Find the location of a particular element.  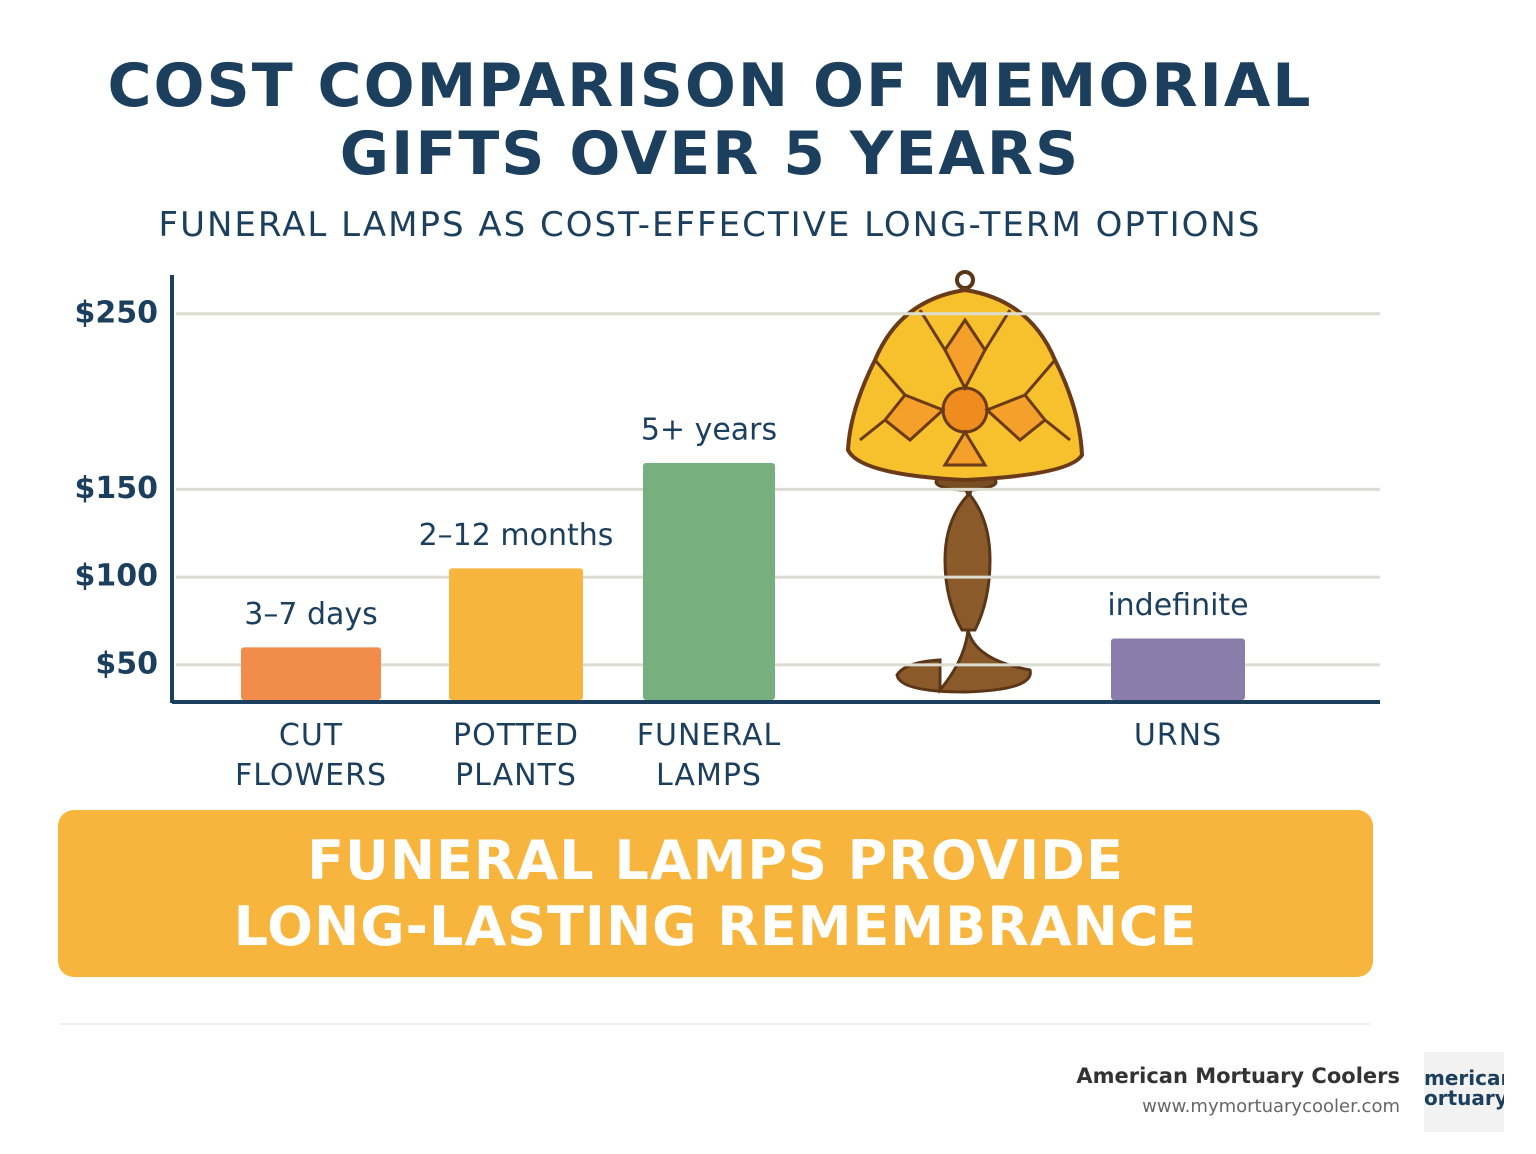

lamp-illustration is located at coordinates (965, 482).